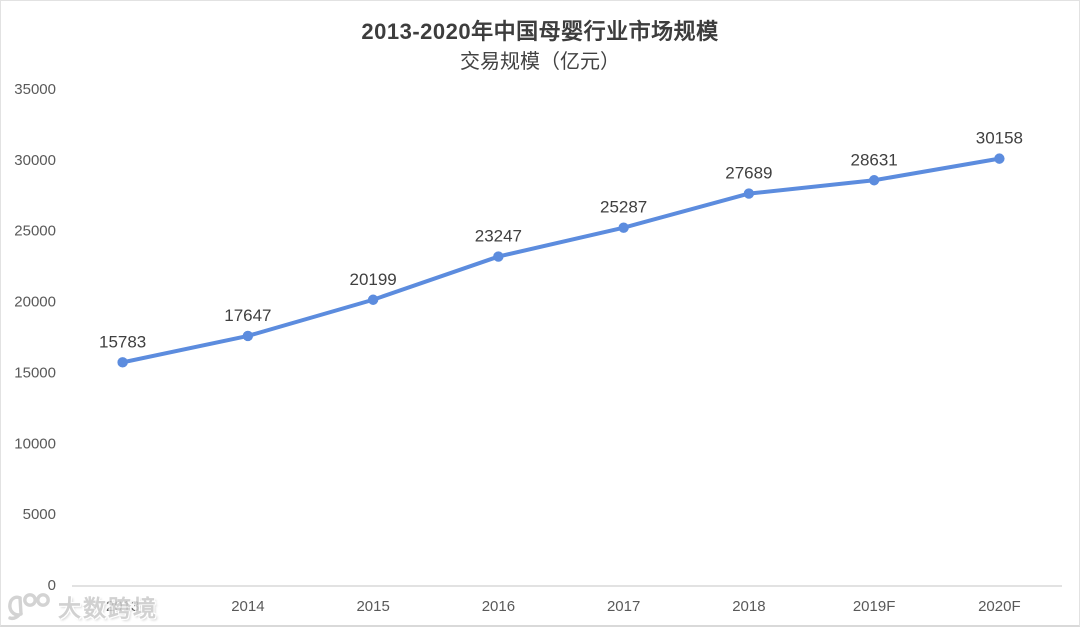 This screenshot has height=627, width=1080. What do you see at coordinates (247, 606) in the screenshot?
I see `x-tick-label: 2014` at bounding box center [247, 606].